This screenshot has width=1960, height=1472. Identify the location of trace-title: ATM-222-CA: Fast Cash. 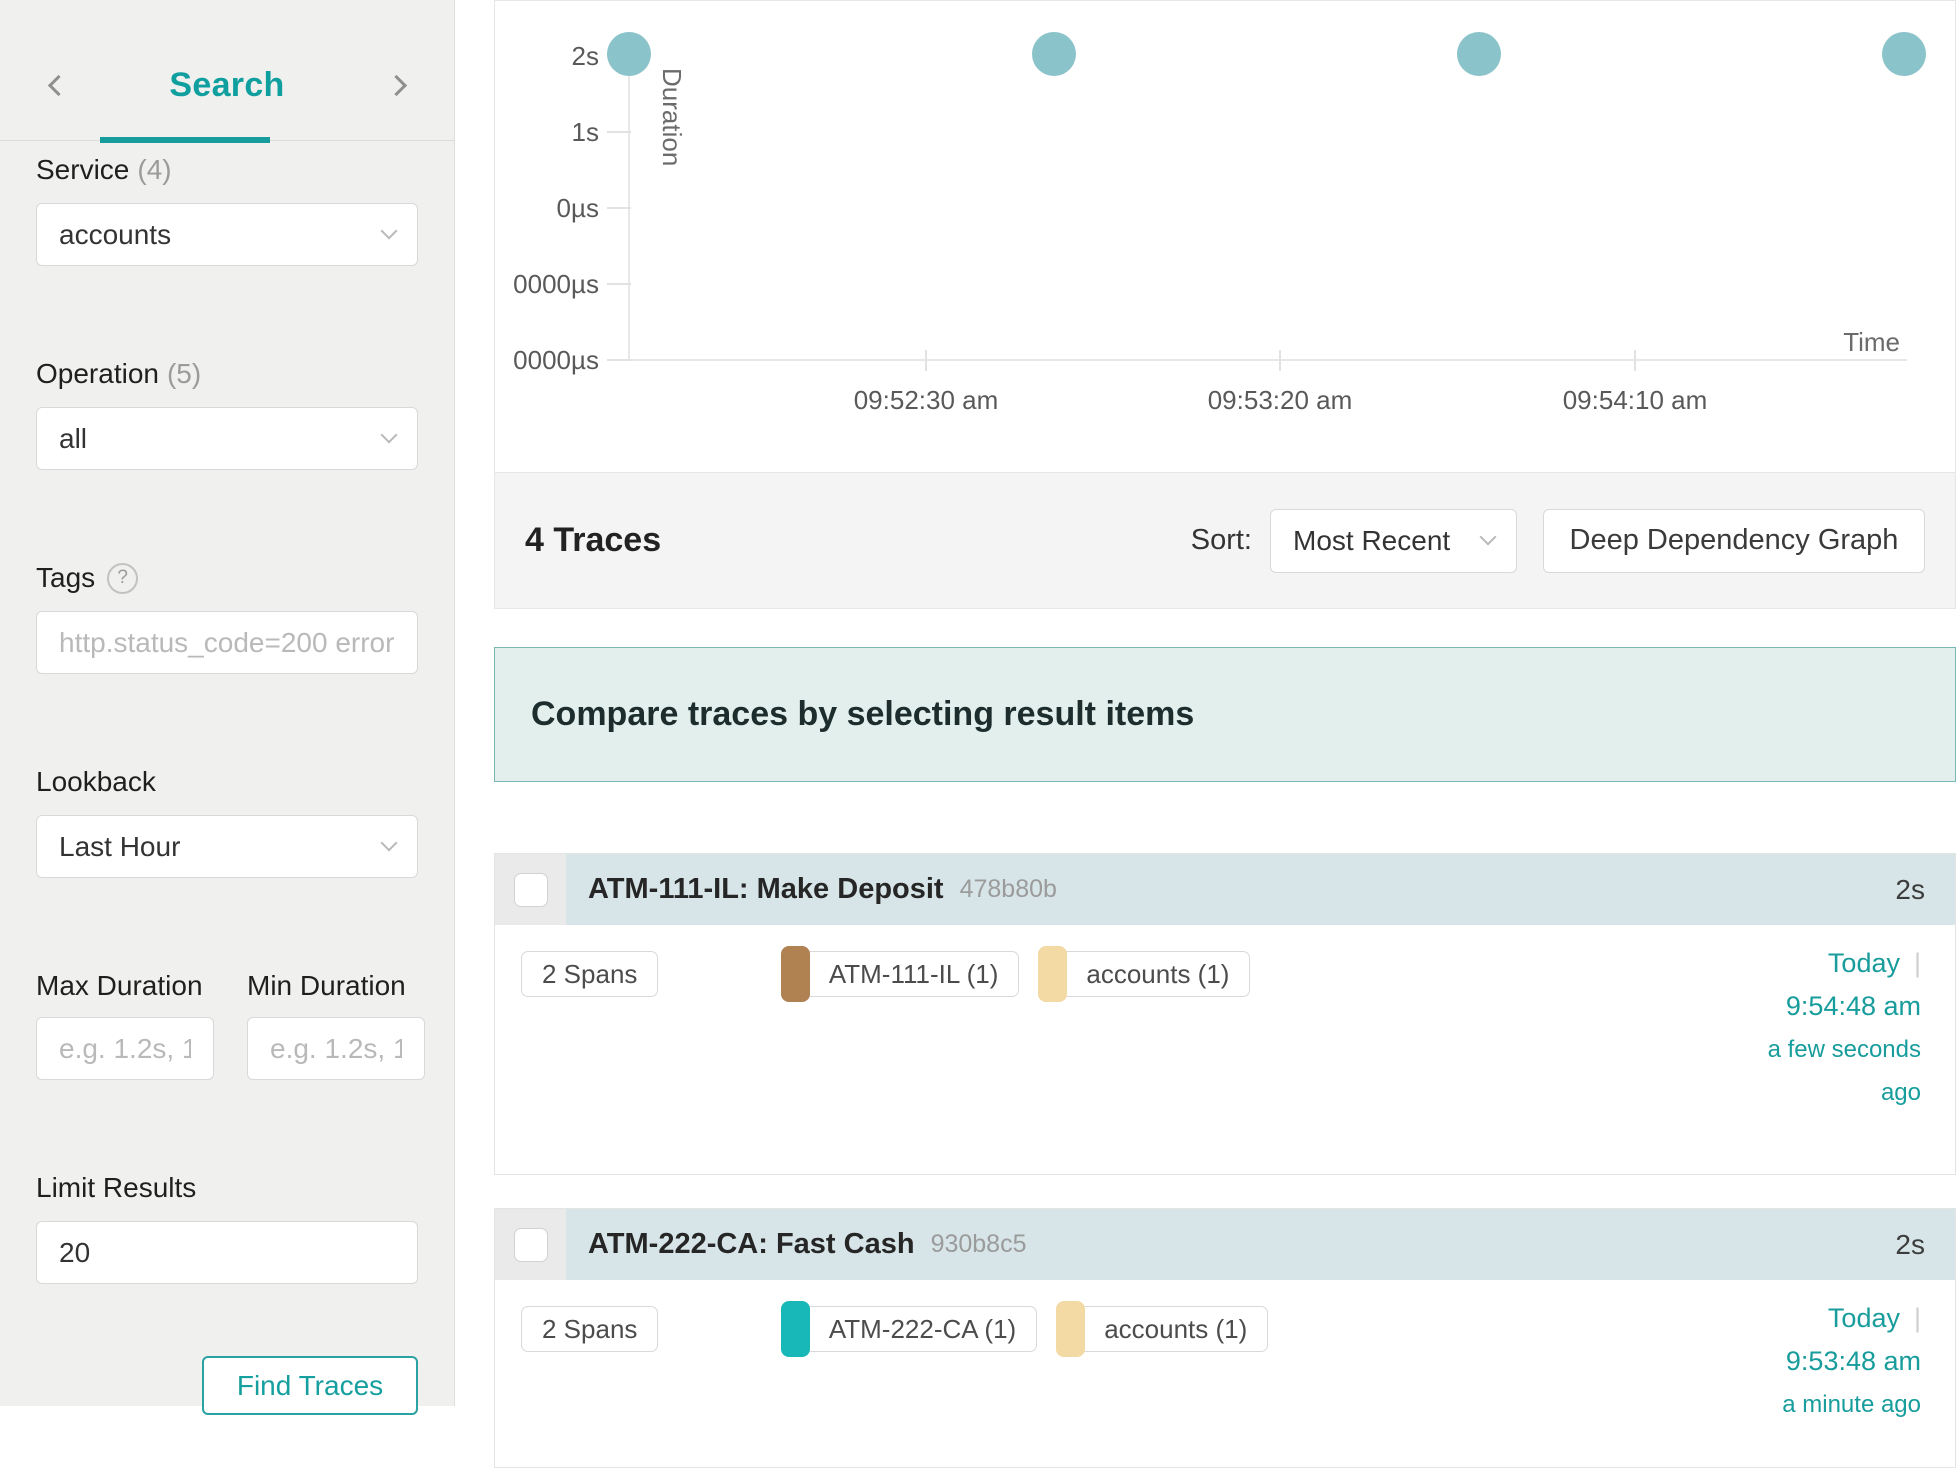
(751, 1244).